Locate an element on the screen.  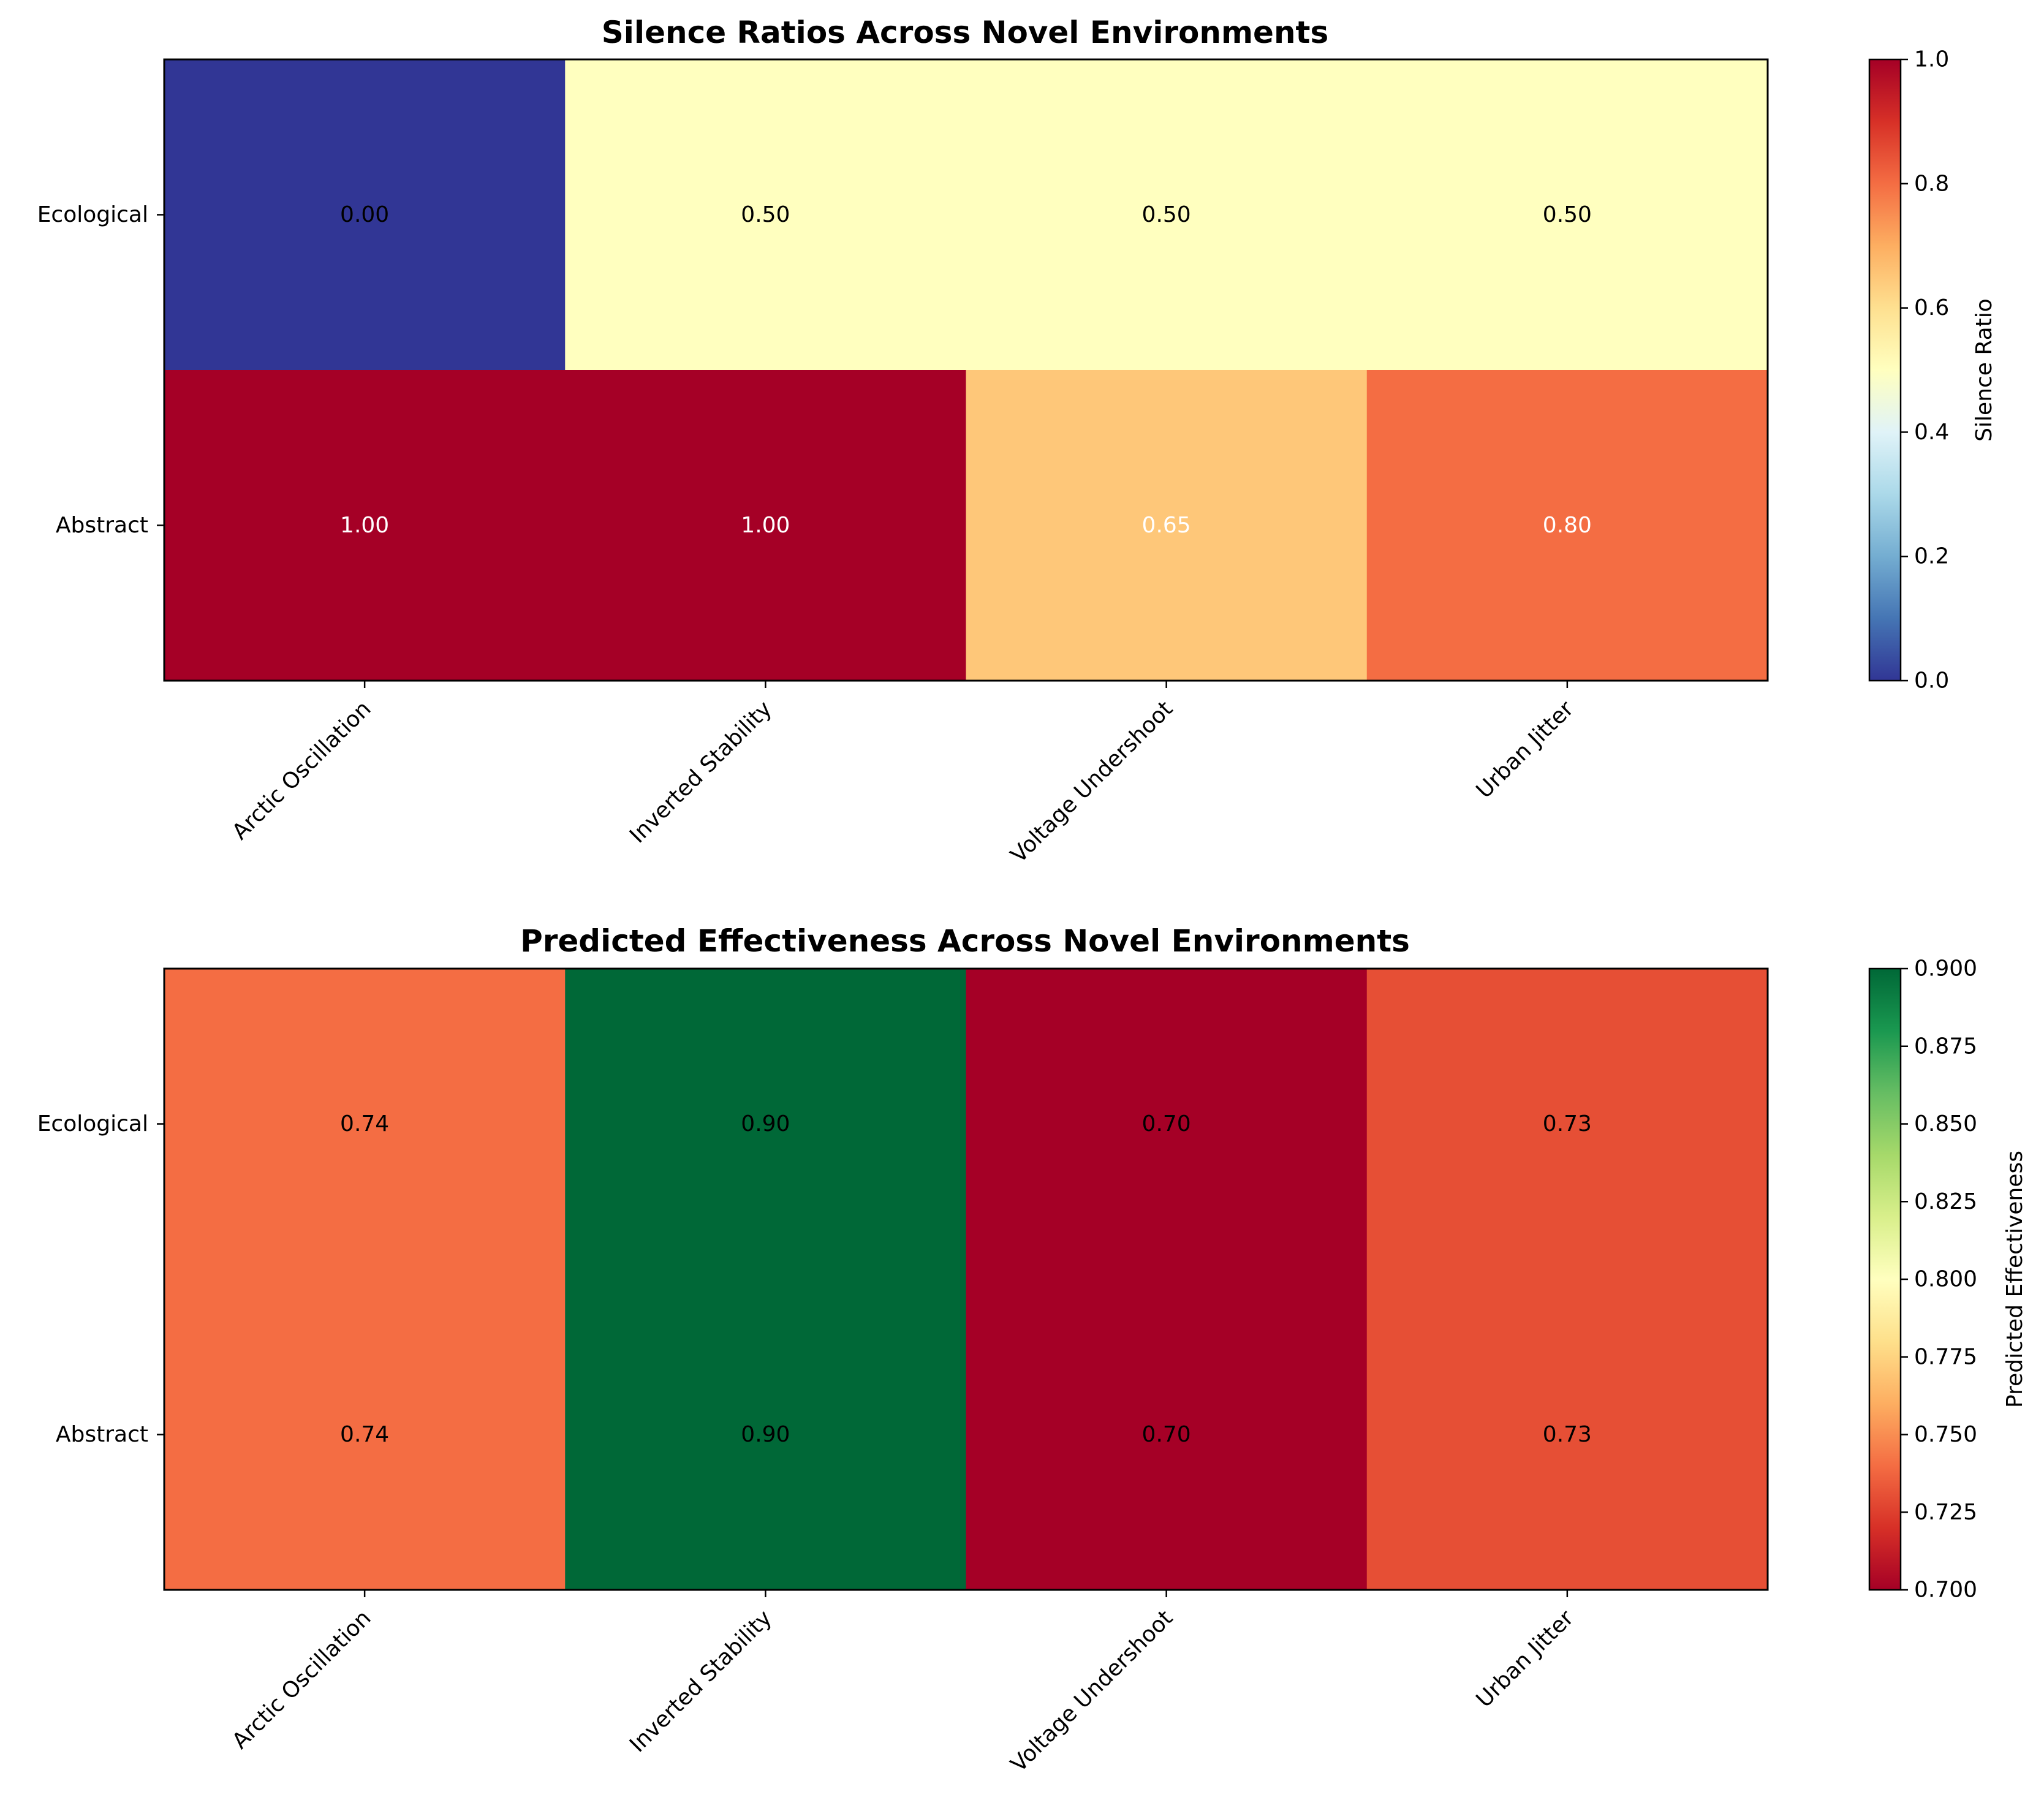
colorbar-tick-label: 0.825 is located at coordinates (1945, 1201).